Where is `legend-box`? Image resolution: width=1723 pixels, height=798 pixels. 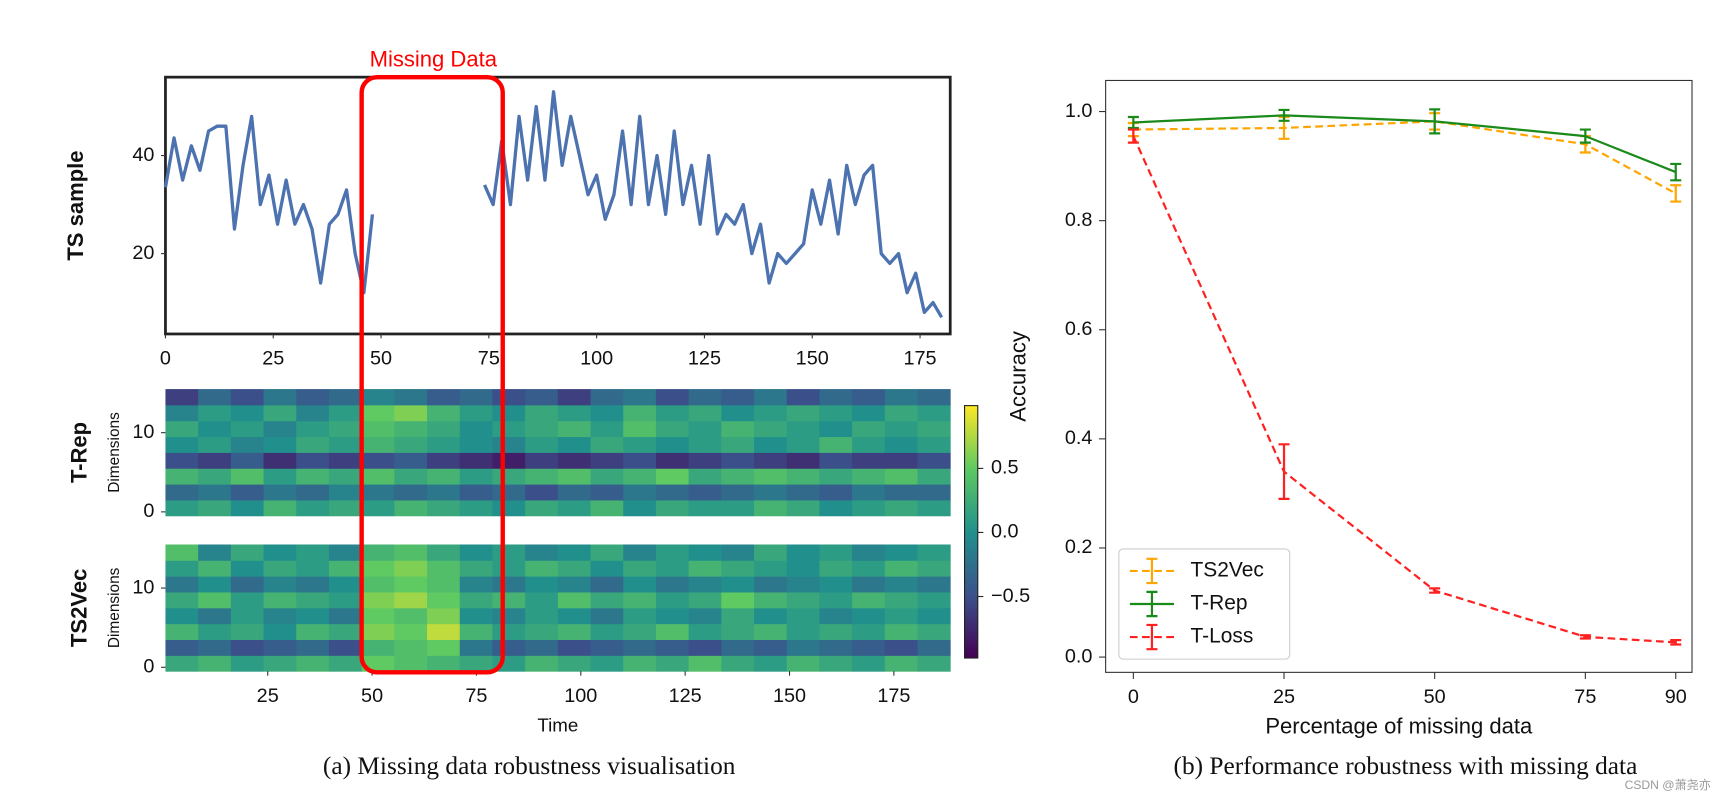
legend-box is located at coordinates (1204, 604).